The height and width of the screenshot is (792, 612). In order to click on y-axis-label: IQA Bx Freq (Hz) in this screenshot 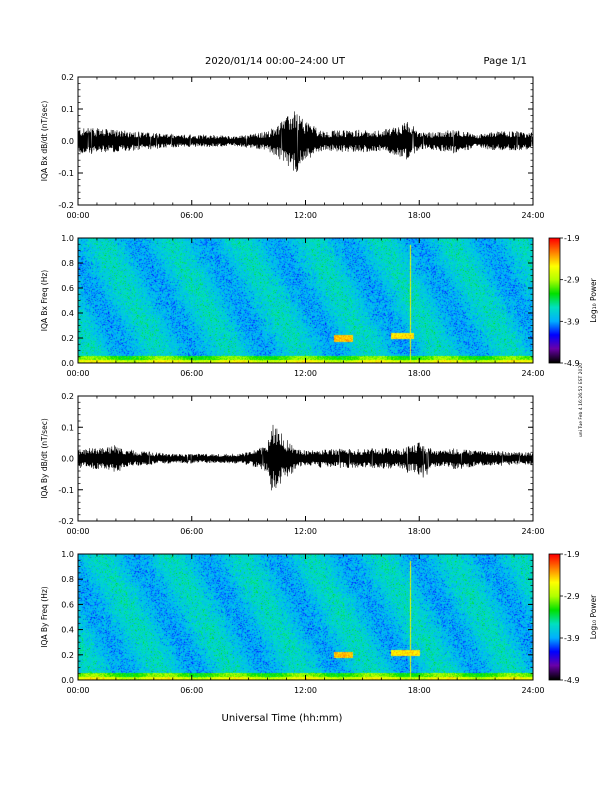, I will do `click(44, 301)`.